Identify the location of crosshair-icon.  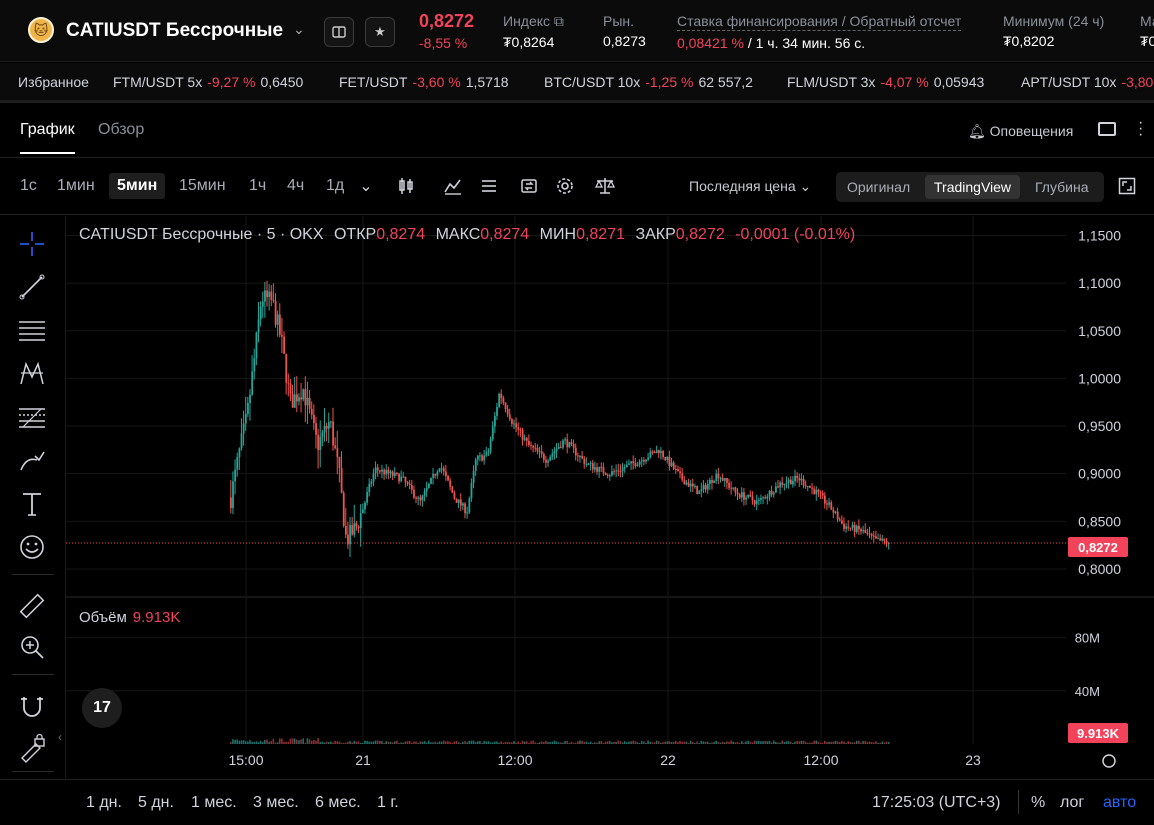
(32, 244).